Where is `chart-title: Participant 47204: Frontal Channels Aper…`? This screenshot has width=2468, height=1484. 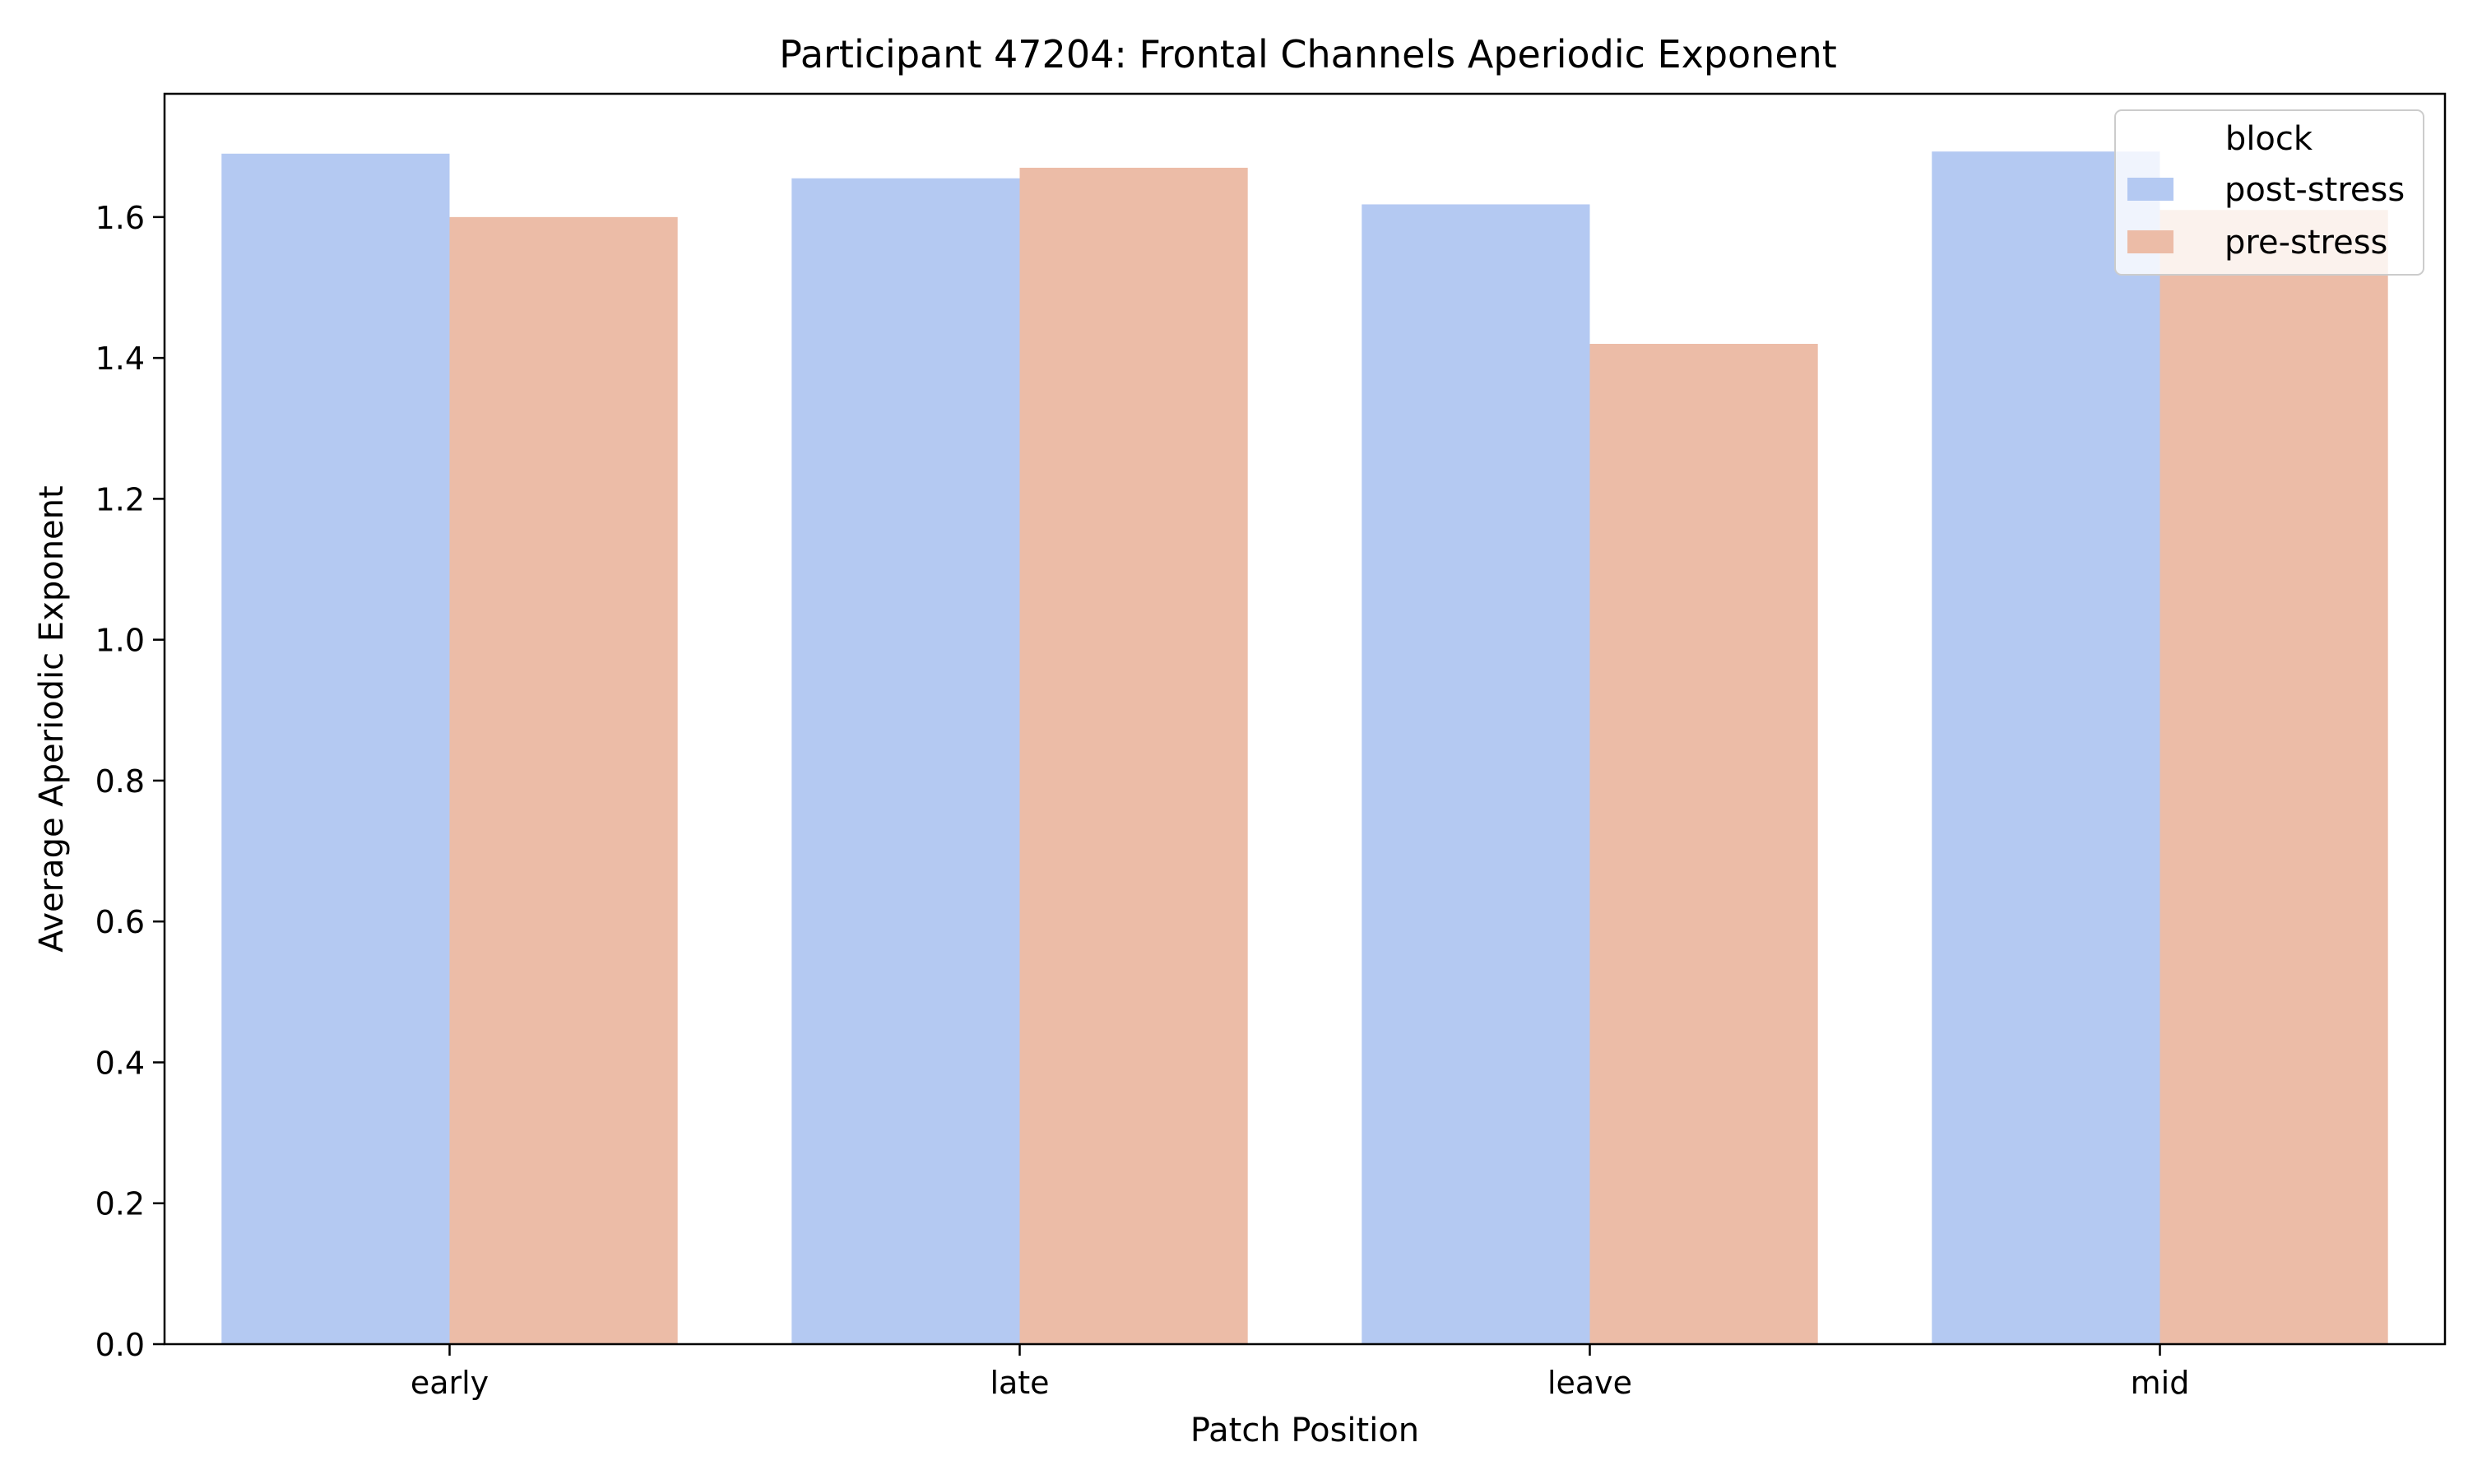
chart-title: Participant 47204: Frontal Channels Aper… is located at coordinates (1308, 54).